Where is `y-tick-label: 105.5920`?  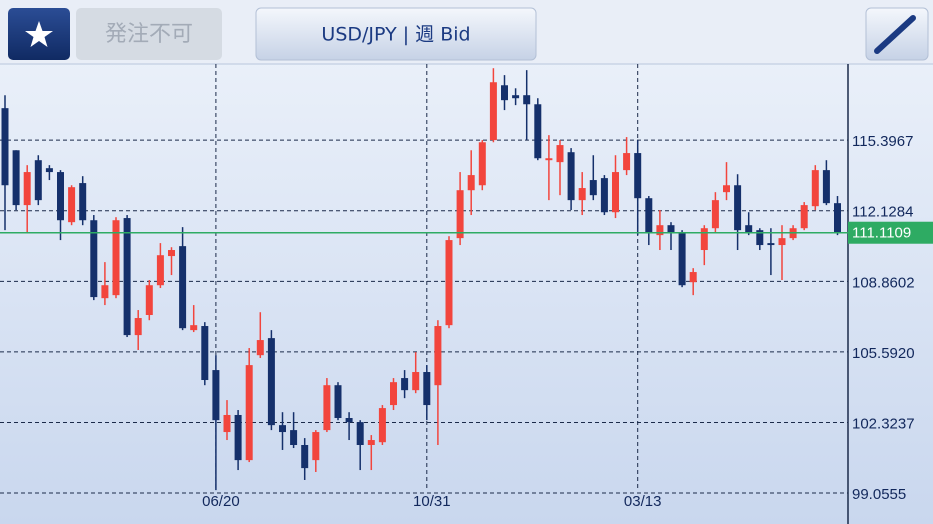 y-tick-label: 105.5920 is located at coordinates (883, 353).